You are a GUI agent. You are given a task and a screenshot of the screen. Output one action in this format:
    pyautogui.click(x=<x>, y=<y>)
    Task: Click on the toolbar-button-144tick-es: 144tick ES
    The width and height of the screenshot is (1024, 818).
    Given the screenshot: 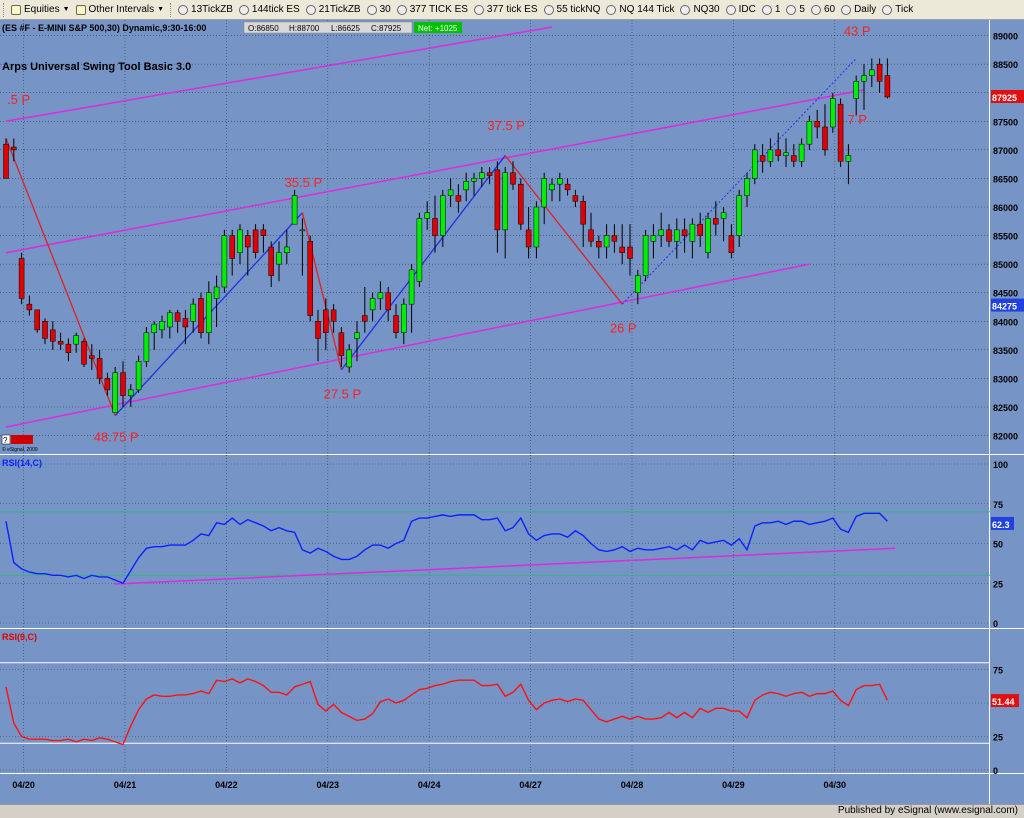 What is the action you would take?
    pyautogui.click(x=269, y=10)
    